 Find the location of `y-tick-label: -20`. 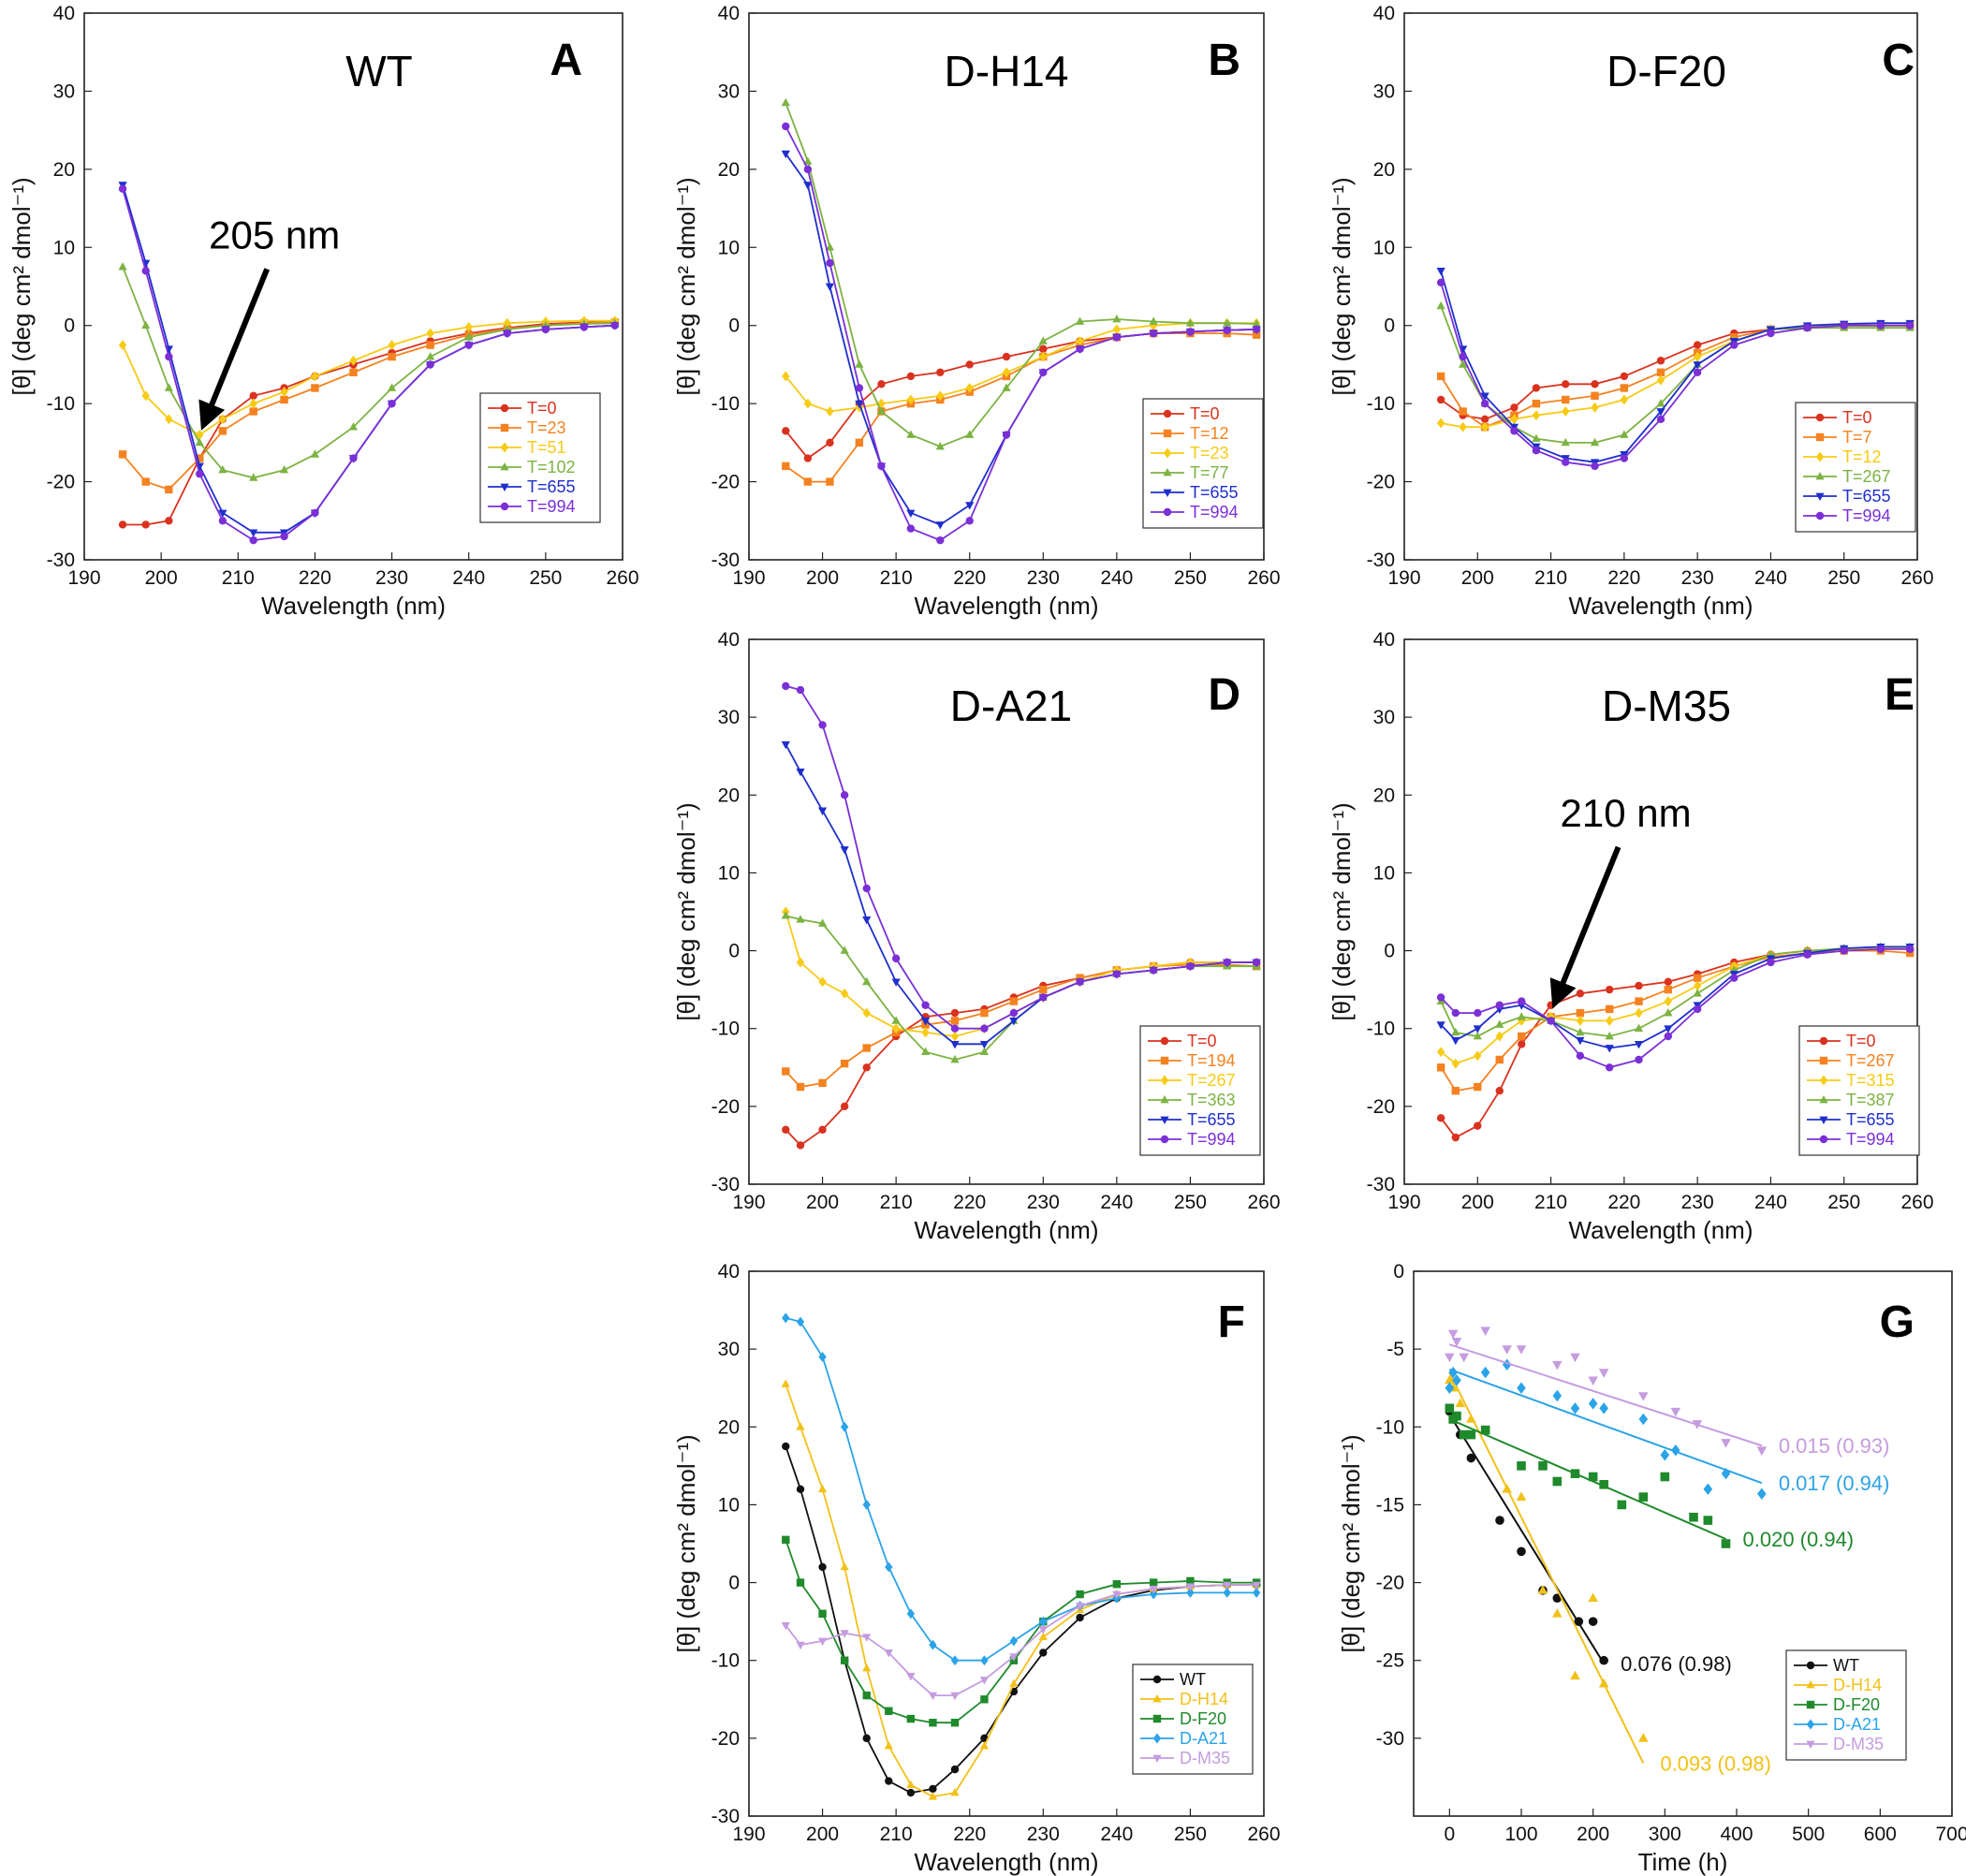

y-tick-label: -20 is located at coordinates (726, 1107).